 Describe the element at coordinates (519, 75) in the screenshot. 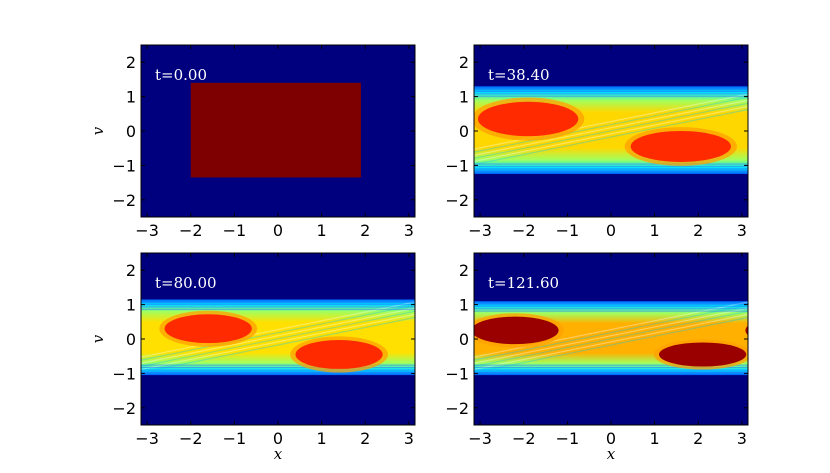

I see `time-label: t=38.40` at that location.